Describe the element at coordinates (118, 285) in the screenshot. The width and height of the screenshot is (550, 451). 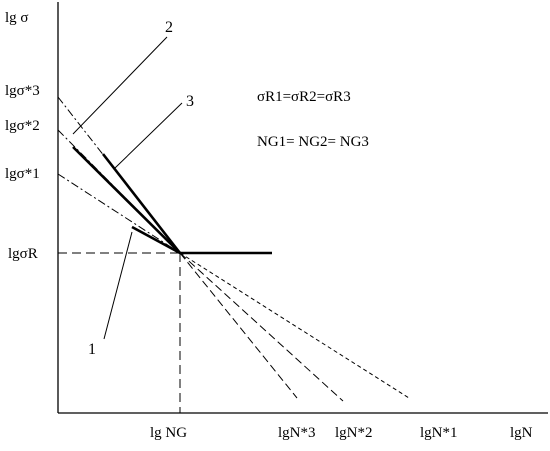
I see `curve-1-leader` at that location.